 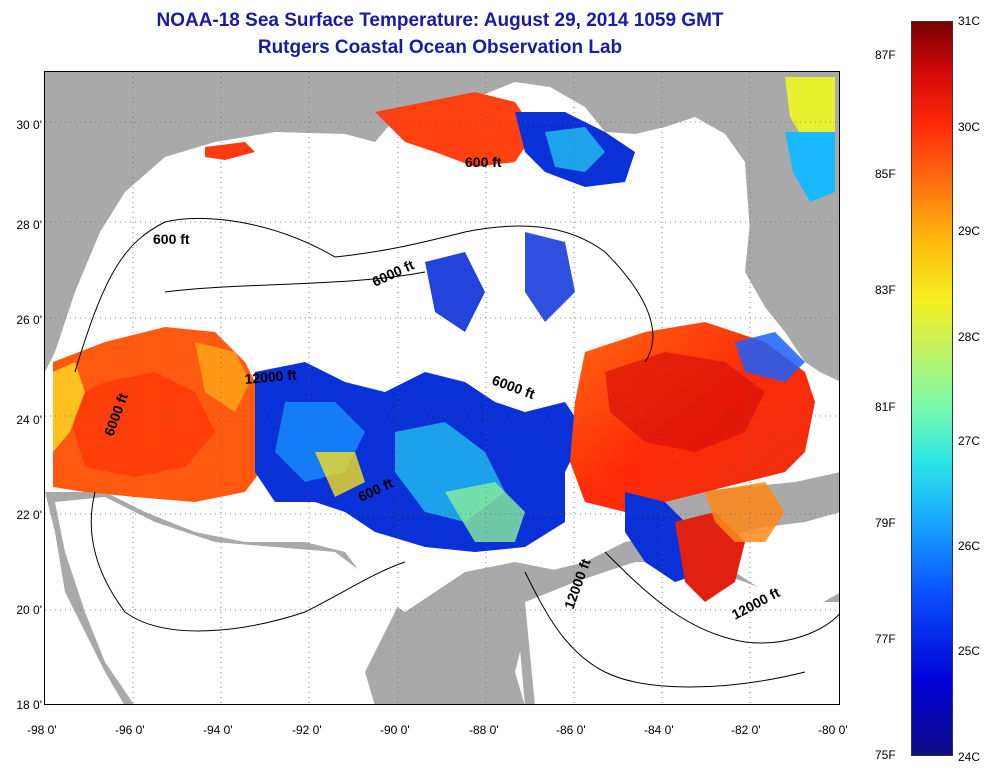 What do you see at coordinates (969, 441) in the screenshot?
I see `colorbar-c-27: 27C` at bounding box center [969, 441].